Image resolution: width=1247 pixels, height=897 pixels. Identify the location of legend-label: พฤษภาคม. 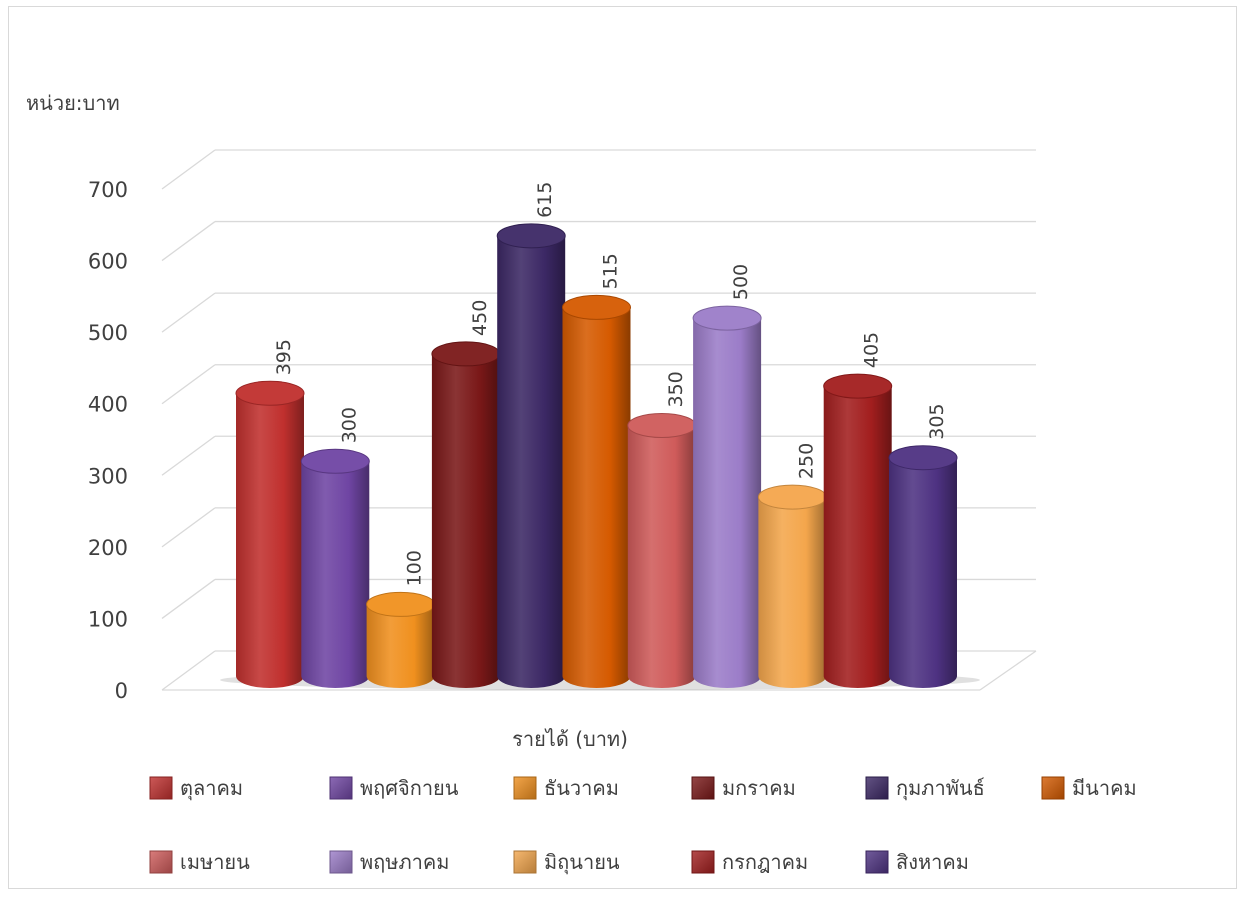
(404, 862).